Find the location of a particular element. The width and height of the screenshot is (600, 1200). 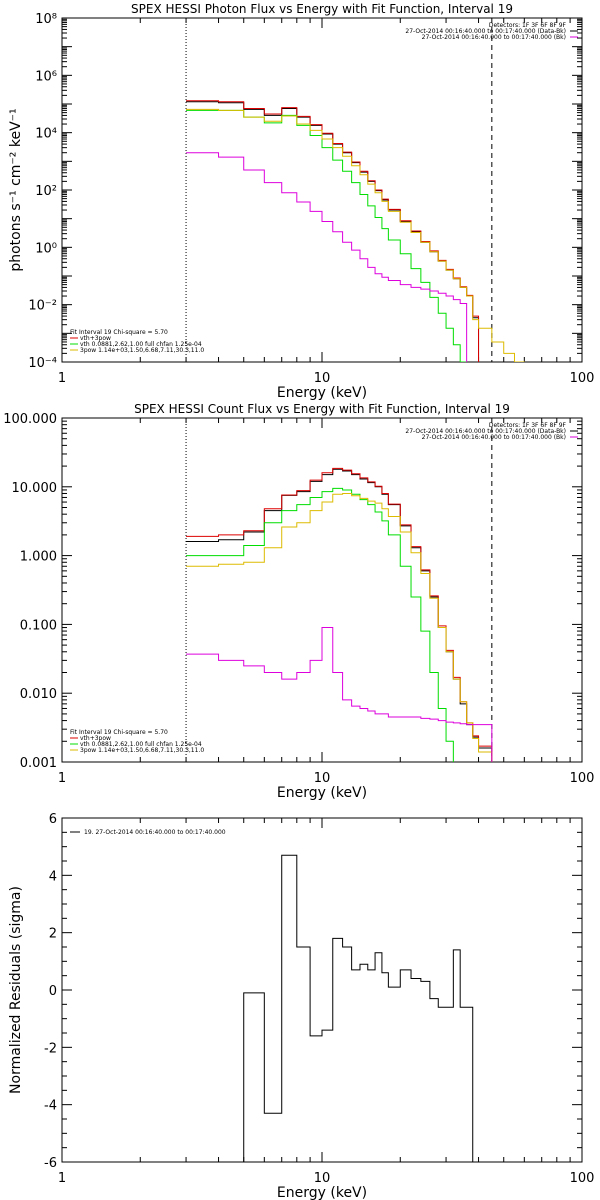

residuals-y-tick-label: -6 is located at coordinates (50, 1163).